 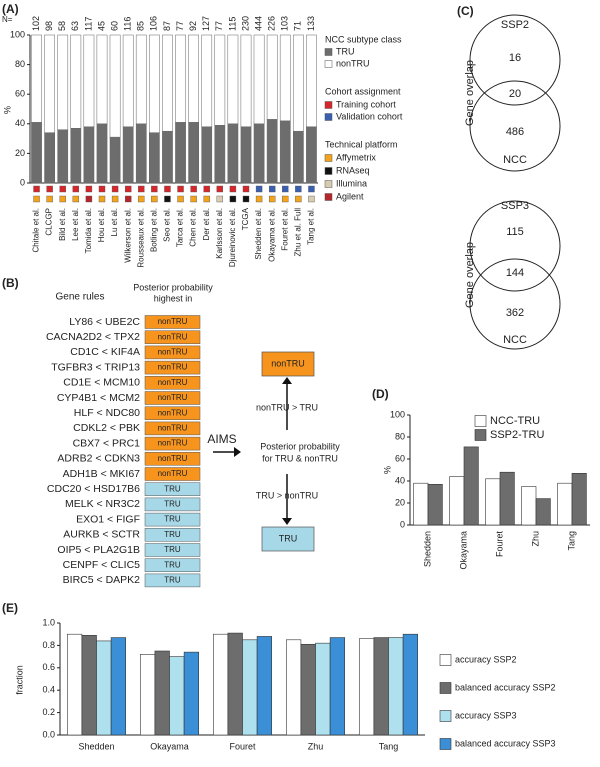 I want to click on panel-label: (D), so click(x=380, y=394).